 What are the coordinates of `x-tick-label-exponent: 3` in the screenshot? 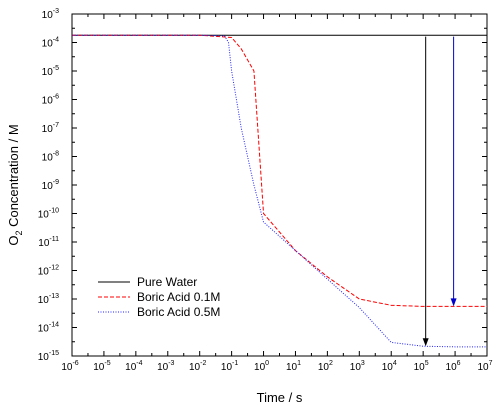 It's located at (363, 363).